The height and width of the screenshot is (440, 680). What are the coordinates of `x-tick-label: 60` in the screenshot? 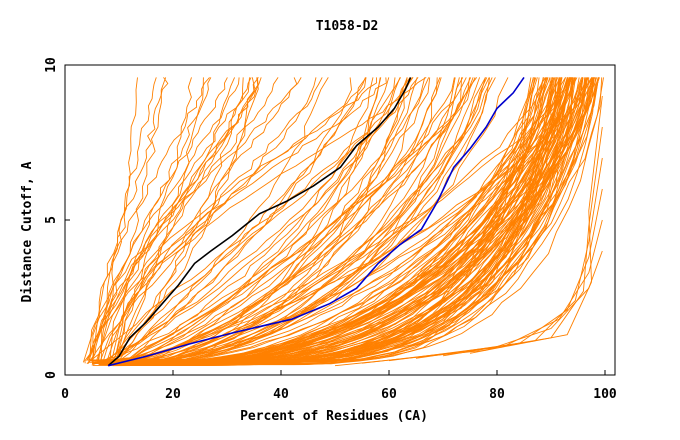 It's located at (389, 394).